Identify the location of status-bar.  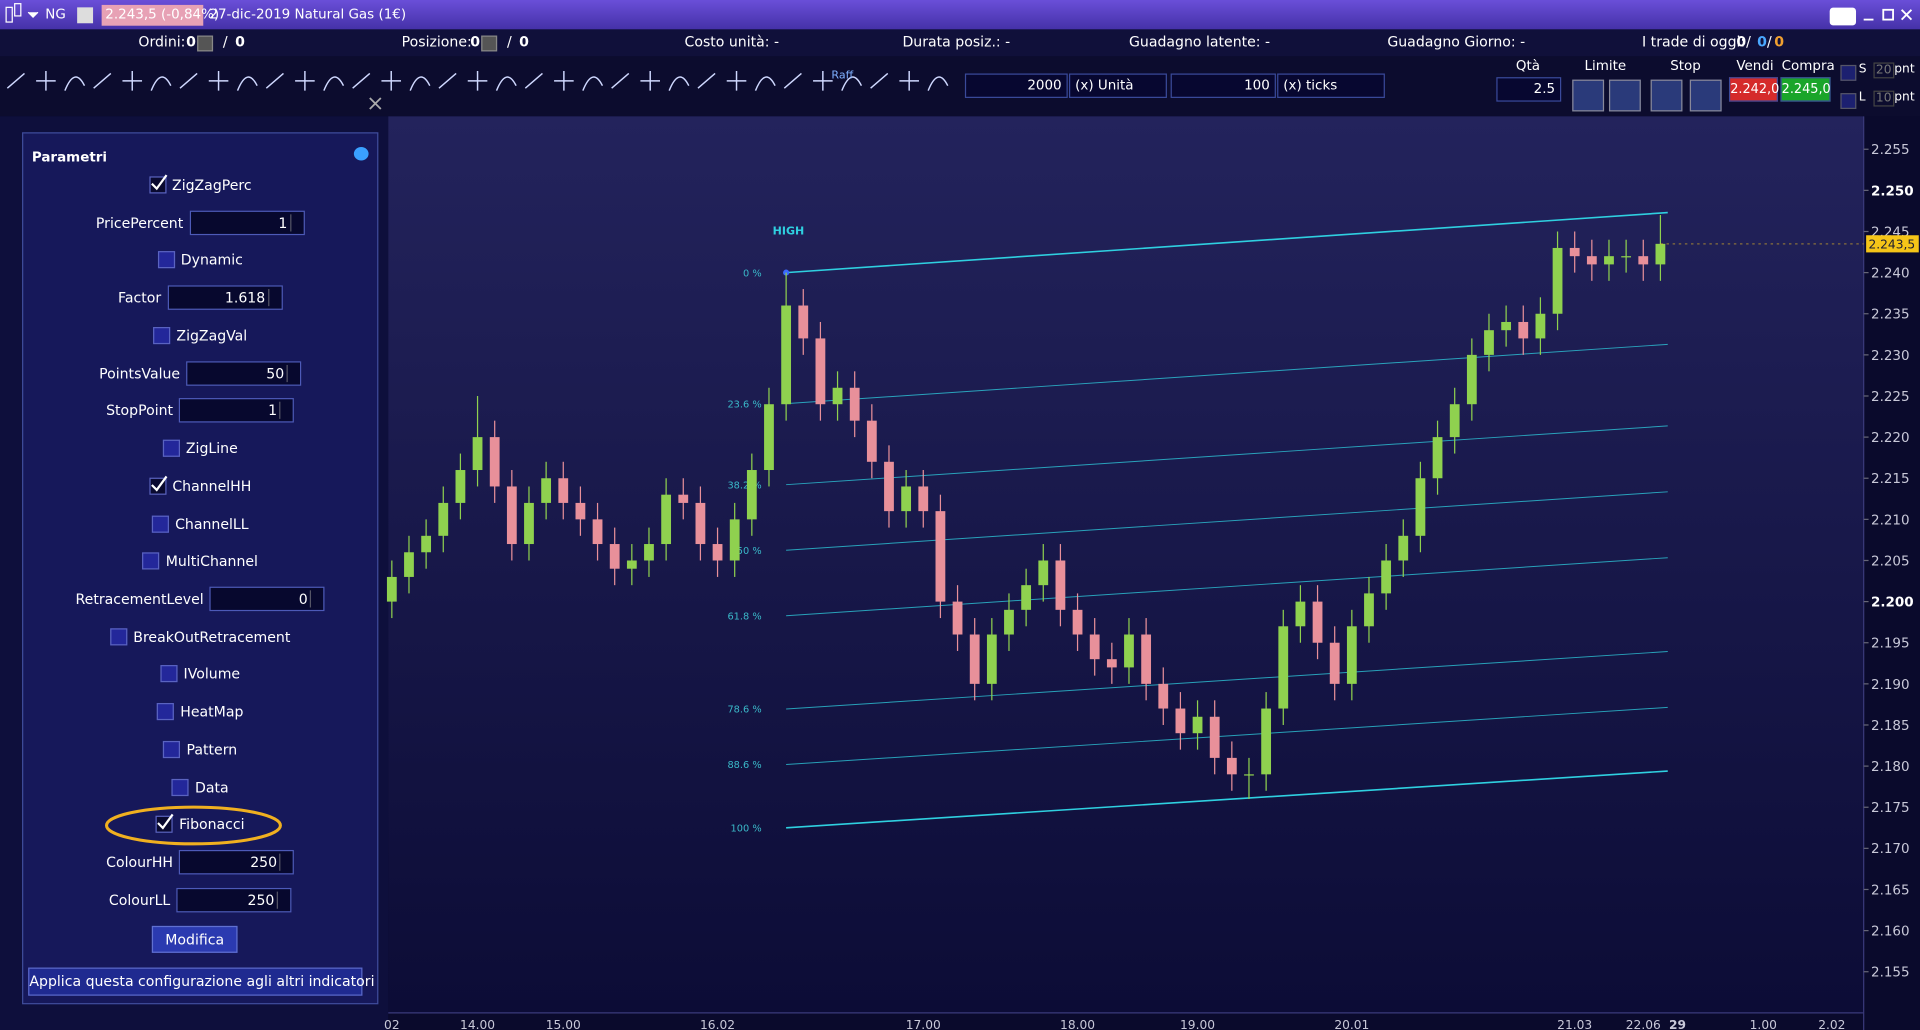
(960, 43).